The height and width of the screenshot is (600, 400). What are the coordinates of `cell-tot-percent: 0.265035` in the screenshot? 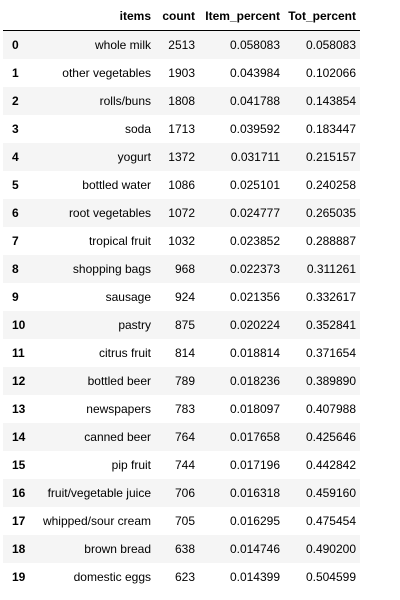 It's located at (330, 213).